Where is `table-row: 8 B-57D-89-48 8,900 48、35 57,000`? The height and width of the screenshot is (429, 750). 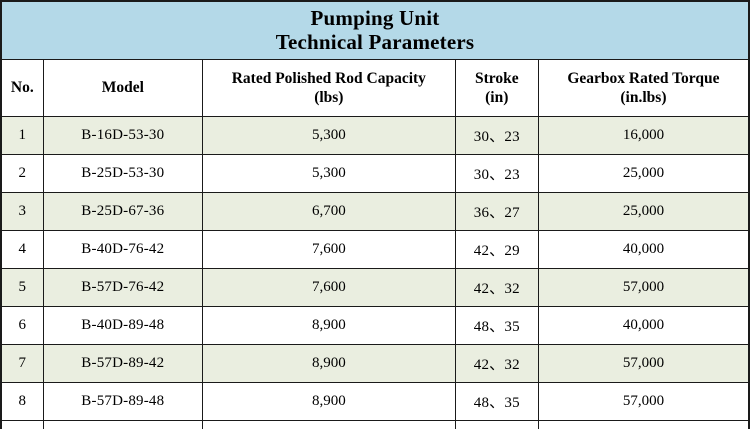 table-row: 8 B-57D-89-48 8,900 48、35 57,000 is located at coordinates (375, 402).